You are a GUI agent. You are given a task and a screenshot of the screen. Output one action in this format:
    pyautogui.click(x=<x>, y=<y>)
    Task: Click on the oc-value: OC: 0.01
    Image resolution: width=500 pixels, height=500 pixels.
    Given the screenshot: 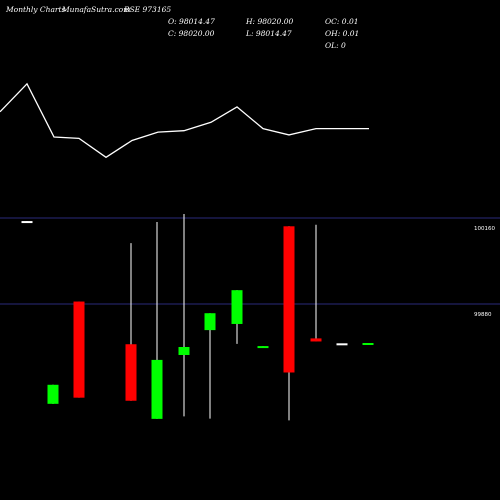 What is the action you would take?
    pyautogui.click(x=342, y=21)
    